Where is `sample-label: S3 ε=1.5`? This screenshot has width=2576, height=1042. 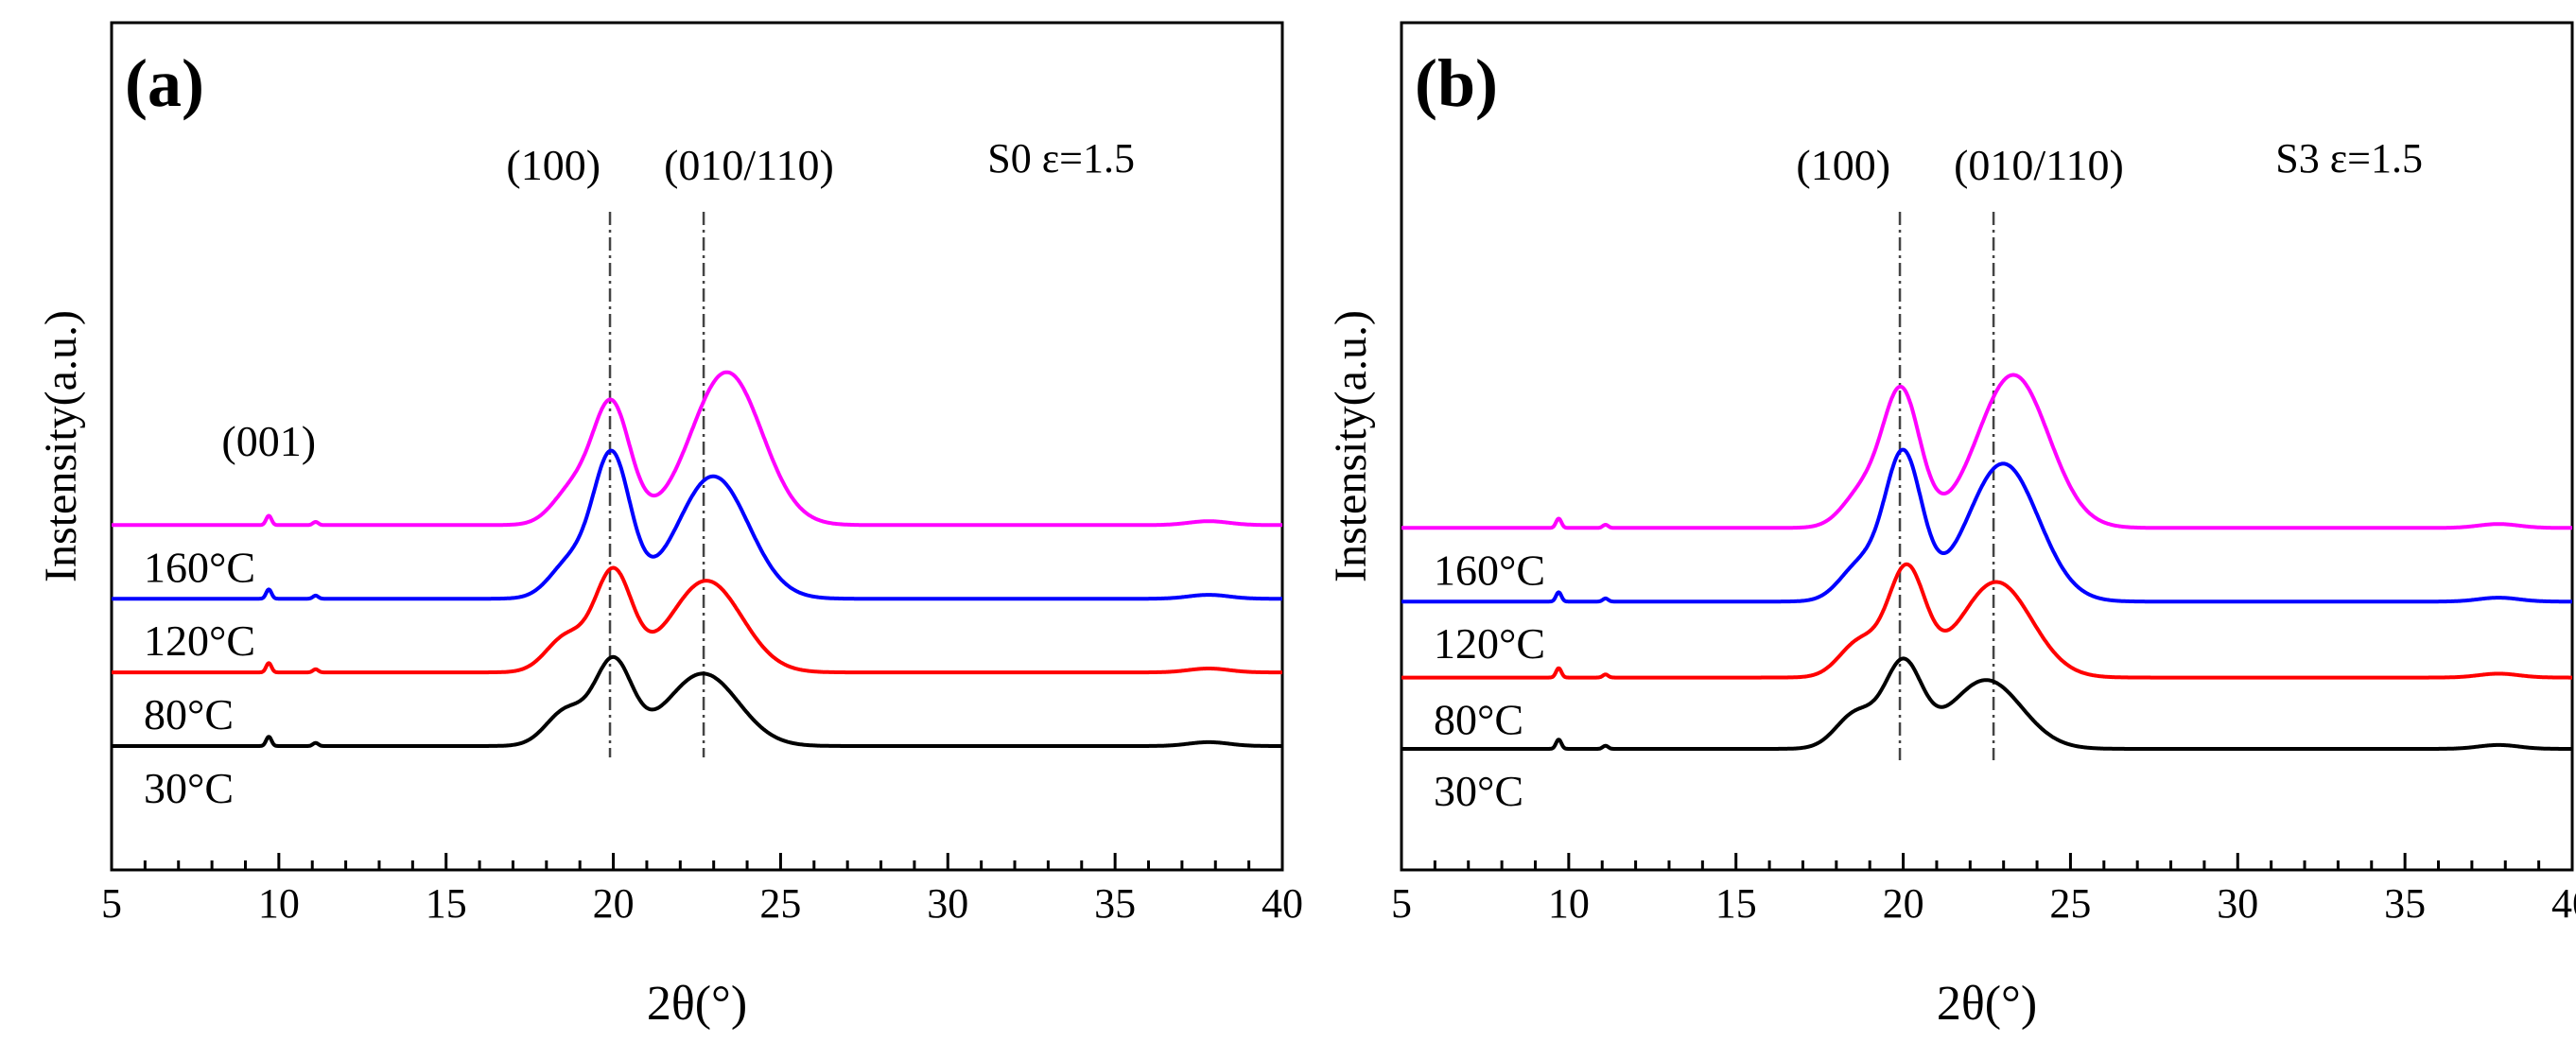
sample-label: S3 ε=1.5 is located at coordinates (2349, 159).